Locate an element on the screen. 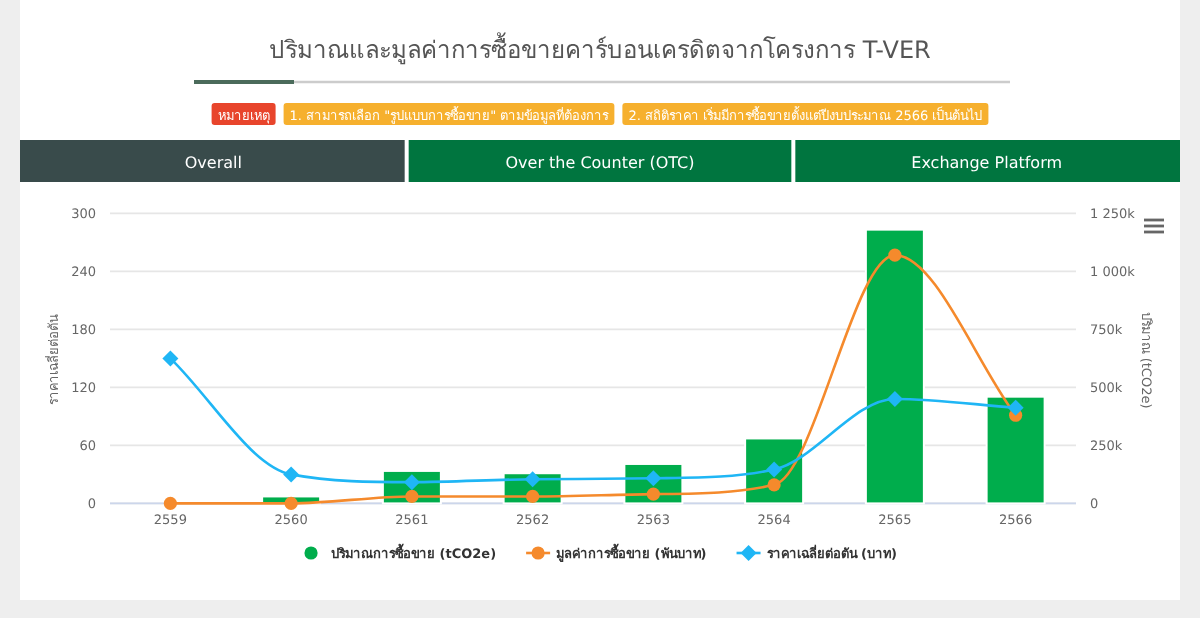 The width and height of the screenshot is (1200, 618). text: Exchange Platform is located at coordinates (987, 163).